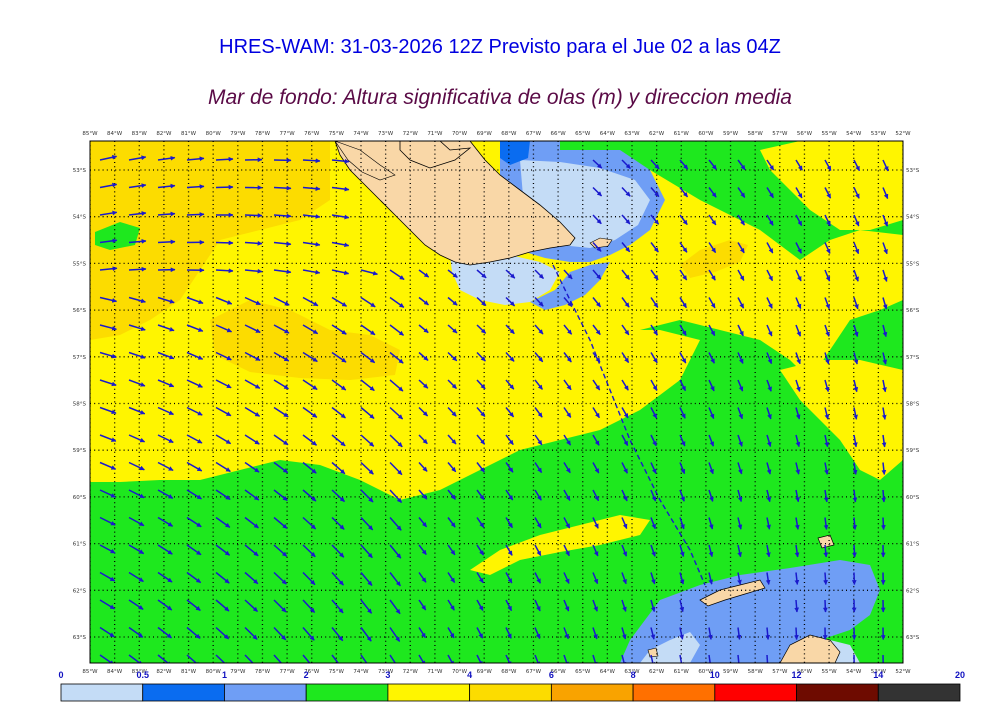 This screenshot has width=1000, height=707. Describe the element at coordinates (583, 672) in the screenshot. I see `lon-label-bottom: 65°W` at that location.